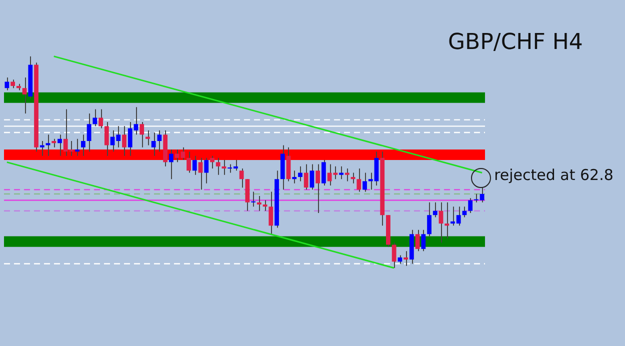 The height and width of the screenshot is (346, 625). Describe the element at coordinates (515, 42) in the screenshot. I see `chart-title: GBP/CHF H4` at that location.